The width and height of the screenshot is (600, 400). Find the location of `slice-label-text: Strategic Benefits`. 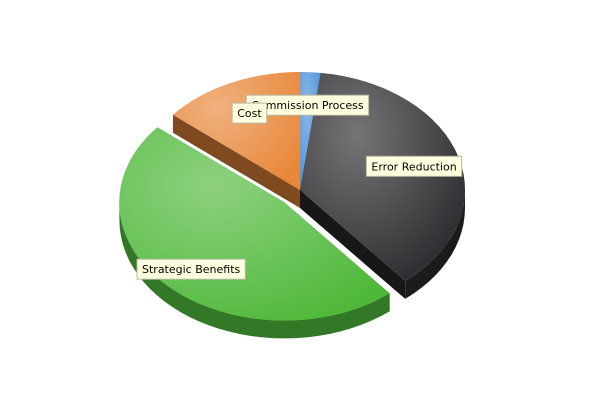

slice-label-text: Strategic Benefits is located at coordinates (191, 269).